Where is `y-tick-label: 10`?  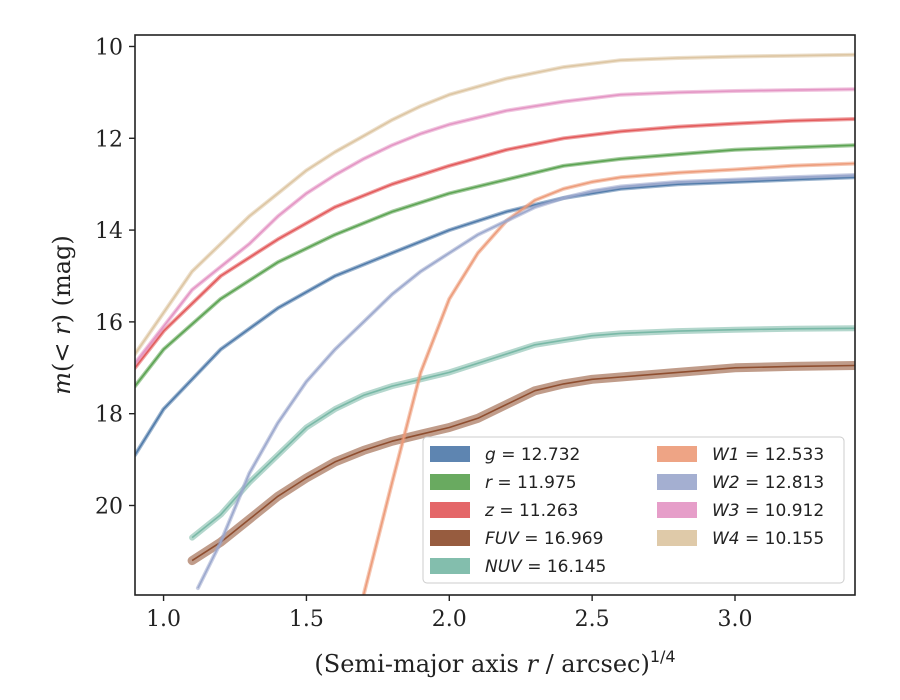 y-tick-label: 10 is located at coordinates (109, 47).